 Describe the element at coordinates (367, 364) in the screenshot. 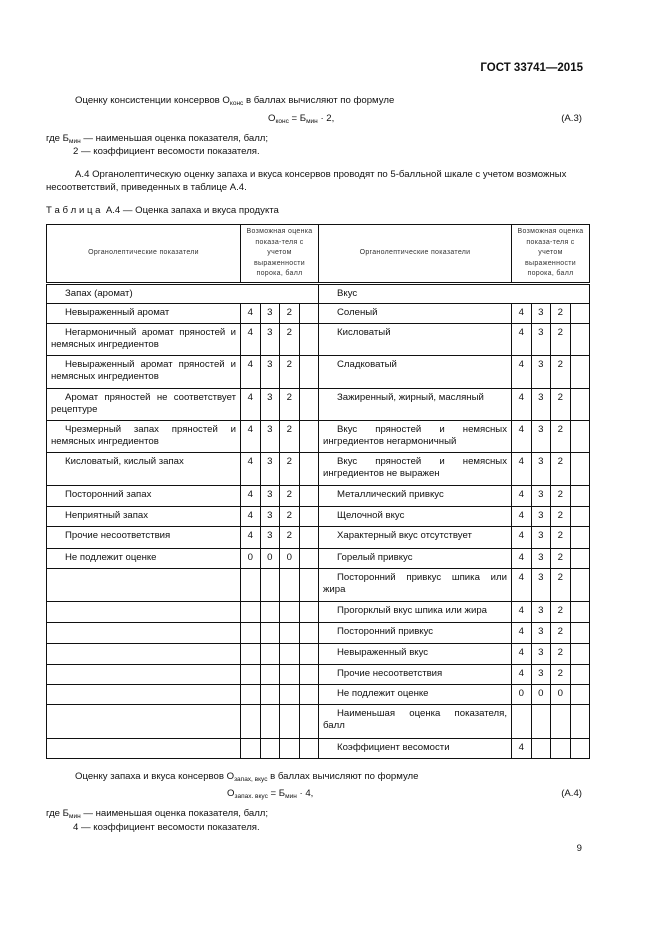

I see `indicator-text: Сладковатый` at that location.